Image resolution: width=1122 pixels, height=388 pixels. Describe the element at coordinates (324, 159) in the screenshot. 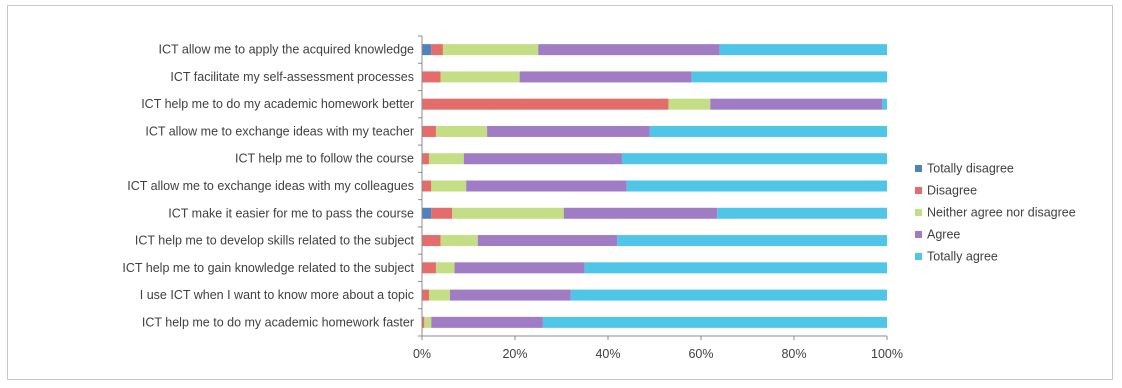

I see `category-label: ICT help me to follow the course` at that location.